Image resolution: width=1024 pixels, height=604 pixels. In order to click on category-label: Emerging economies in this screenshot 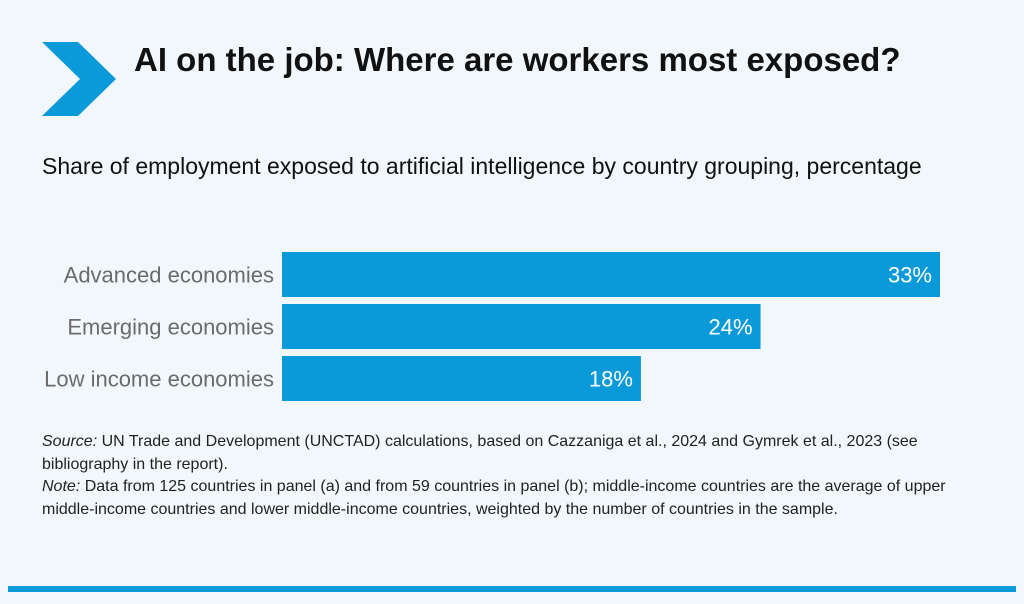, I will do `click(170, 327)`.